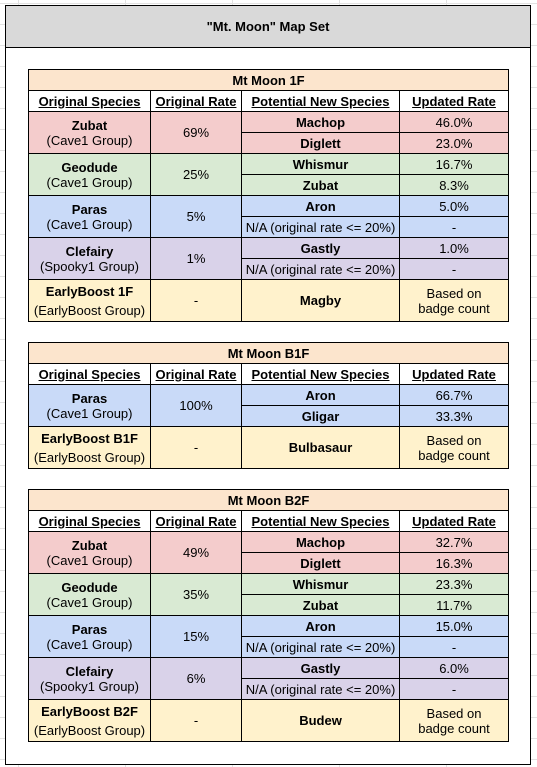  Describe the element at coordinates (320, 300) in the screenshot. I see `earlyboost-new-species: Magby` at that location.